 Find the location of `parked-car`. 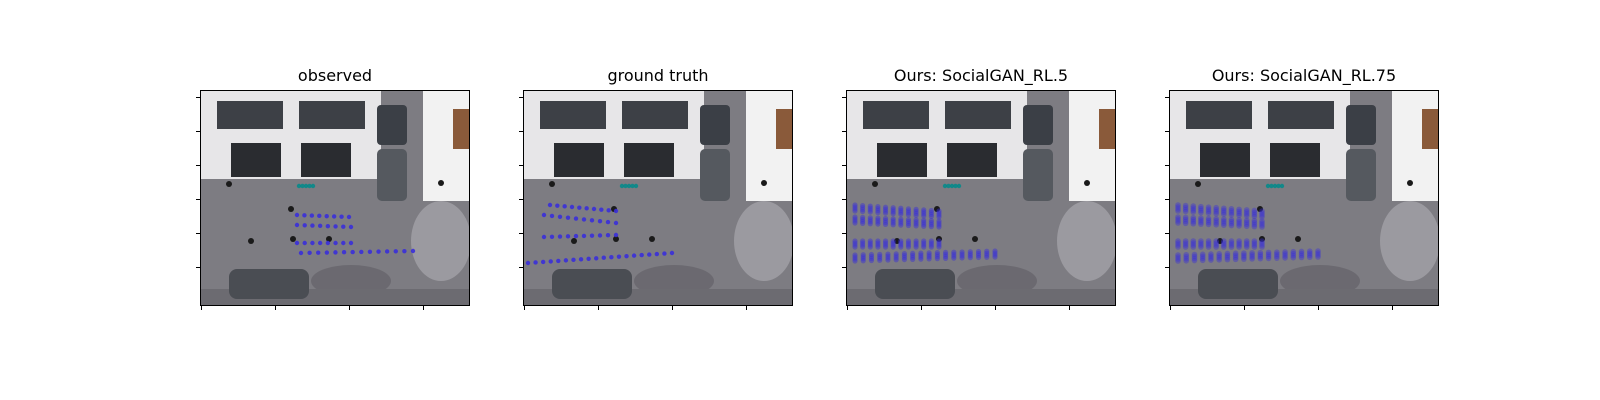

parked-car is located at coordinates (1038, 175).